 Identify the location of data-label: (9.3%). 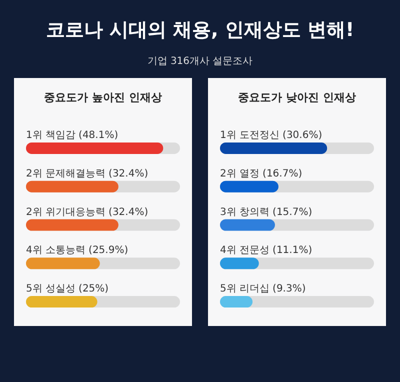
(289, 289).